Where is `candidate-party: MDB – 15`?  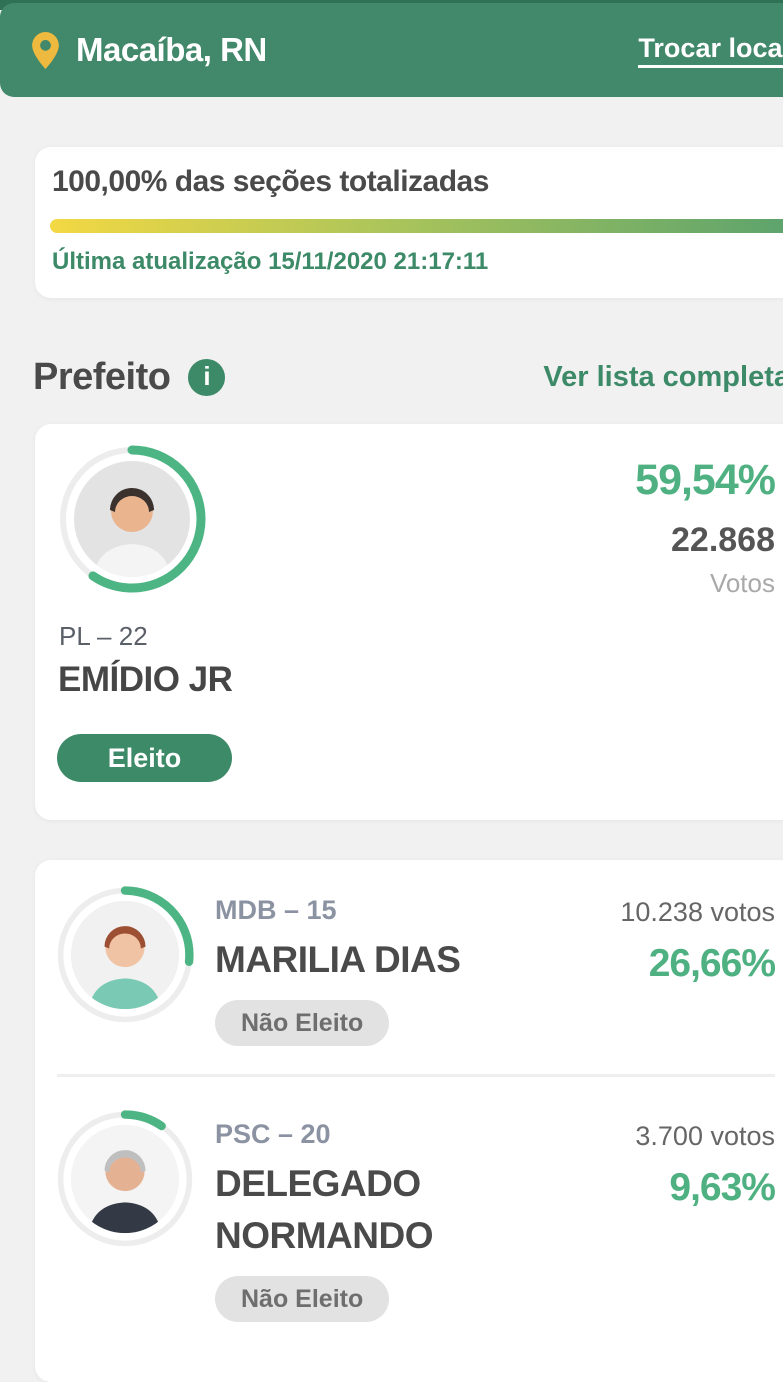
candidate-party: MDB – 15 is located at coordinates (276, 910).